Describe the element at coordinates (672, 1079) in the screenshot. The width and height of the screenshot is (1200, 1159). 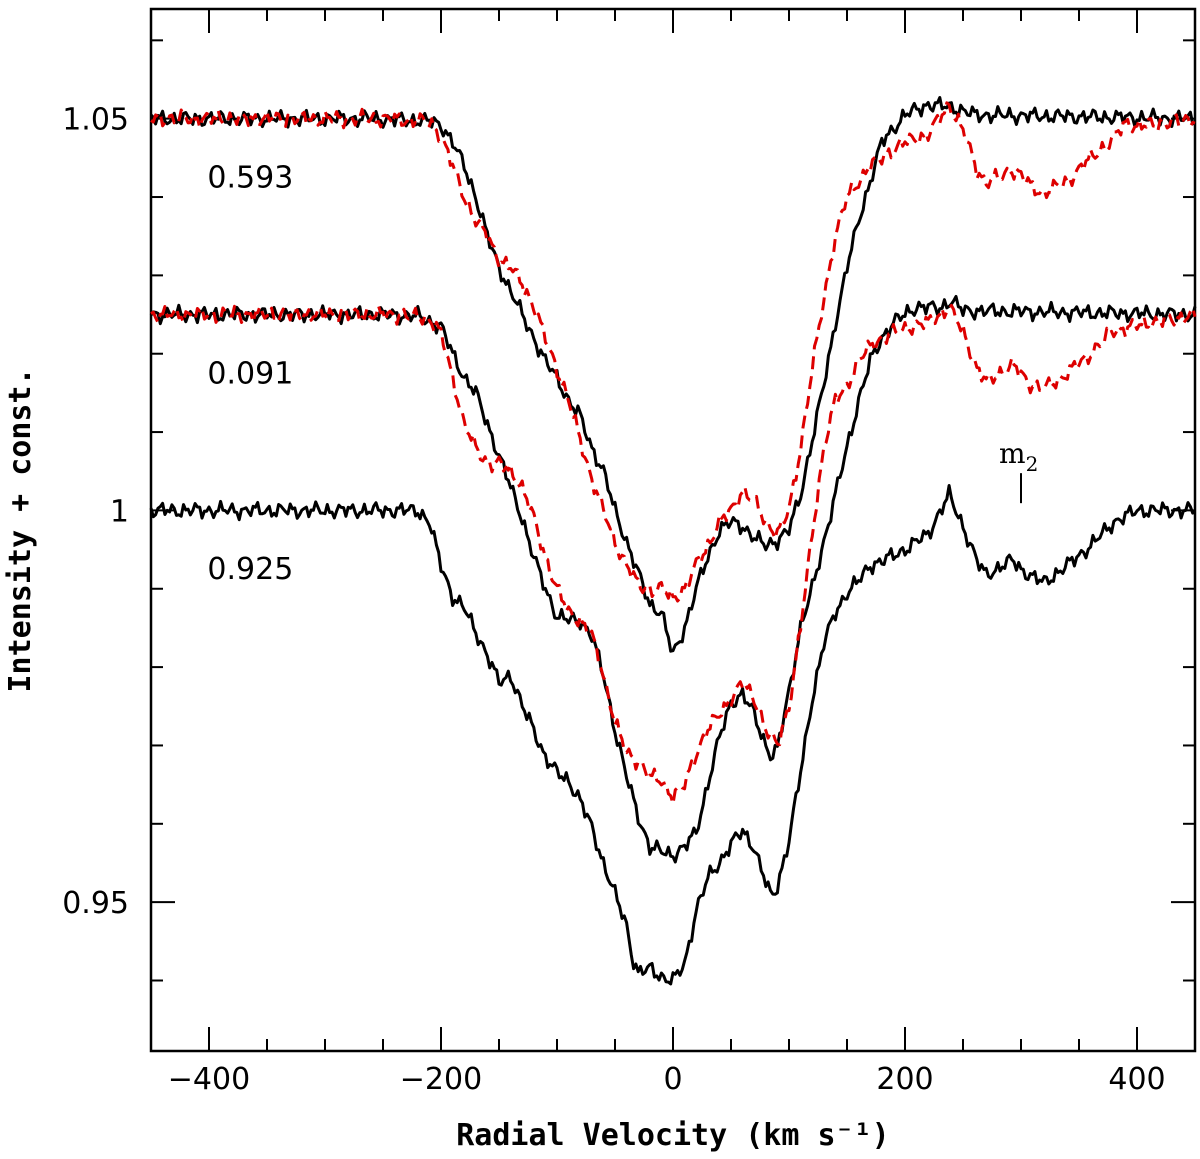
I see `x-tick-label: 0` at that location.